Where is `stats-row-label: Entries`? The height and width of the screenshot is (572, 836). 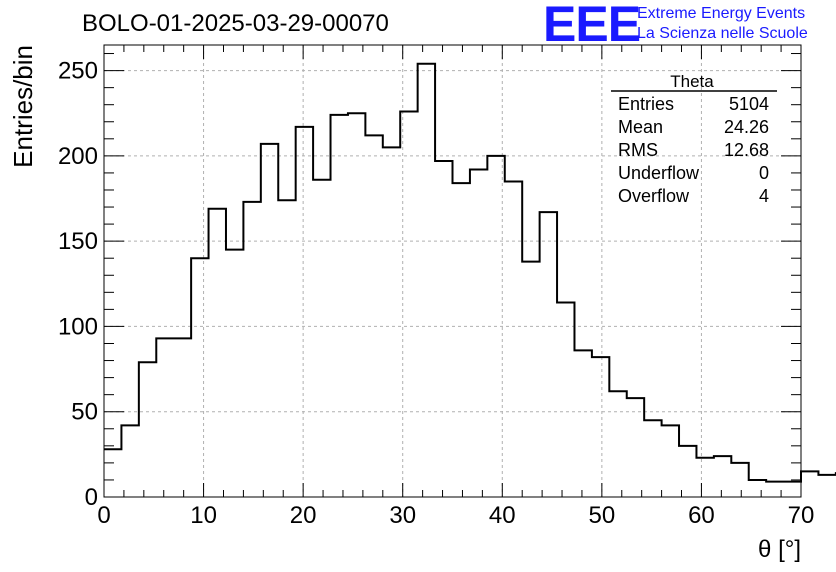
stats-row-label: Entries is located at coordinates (646, 104).